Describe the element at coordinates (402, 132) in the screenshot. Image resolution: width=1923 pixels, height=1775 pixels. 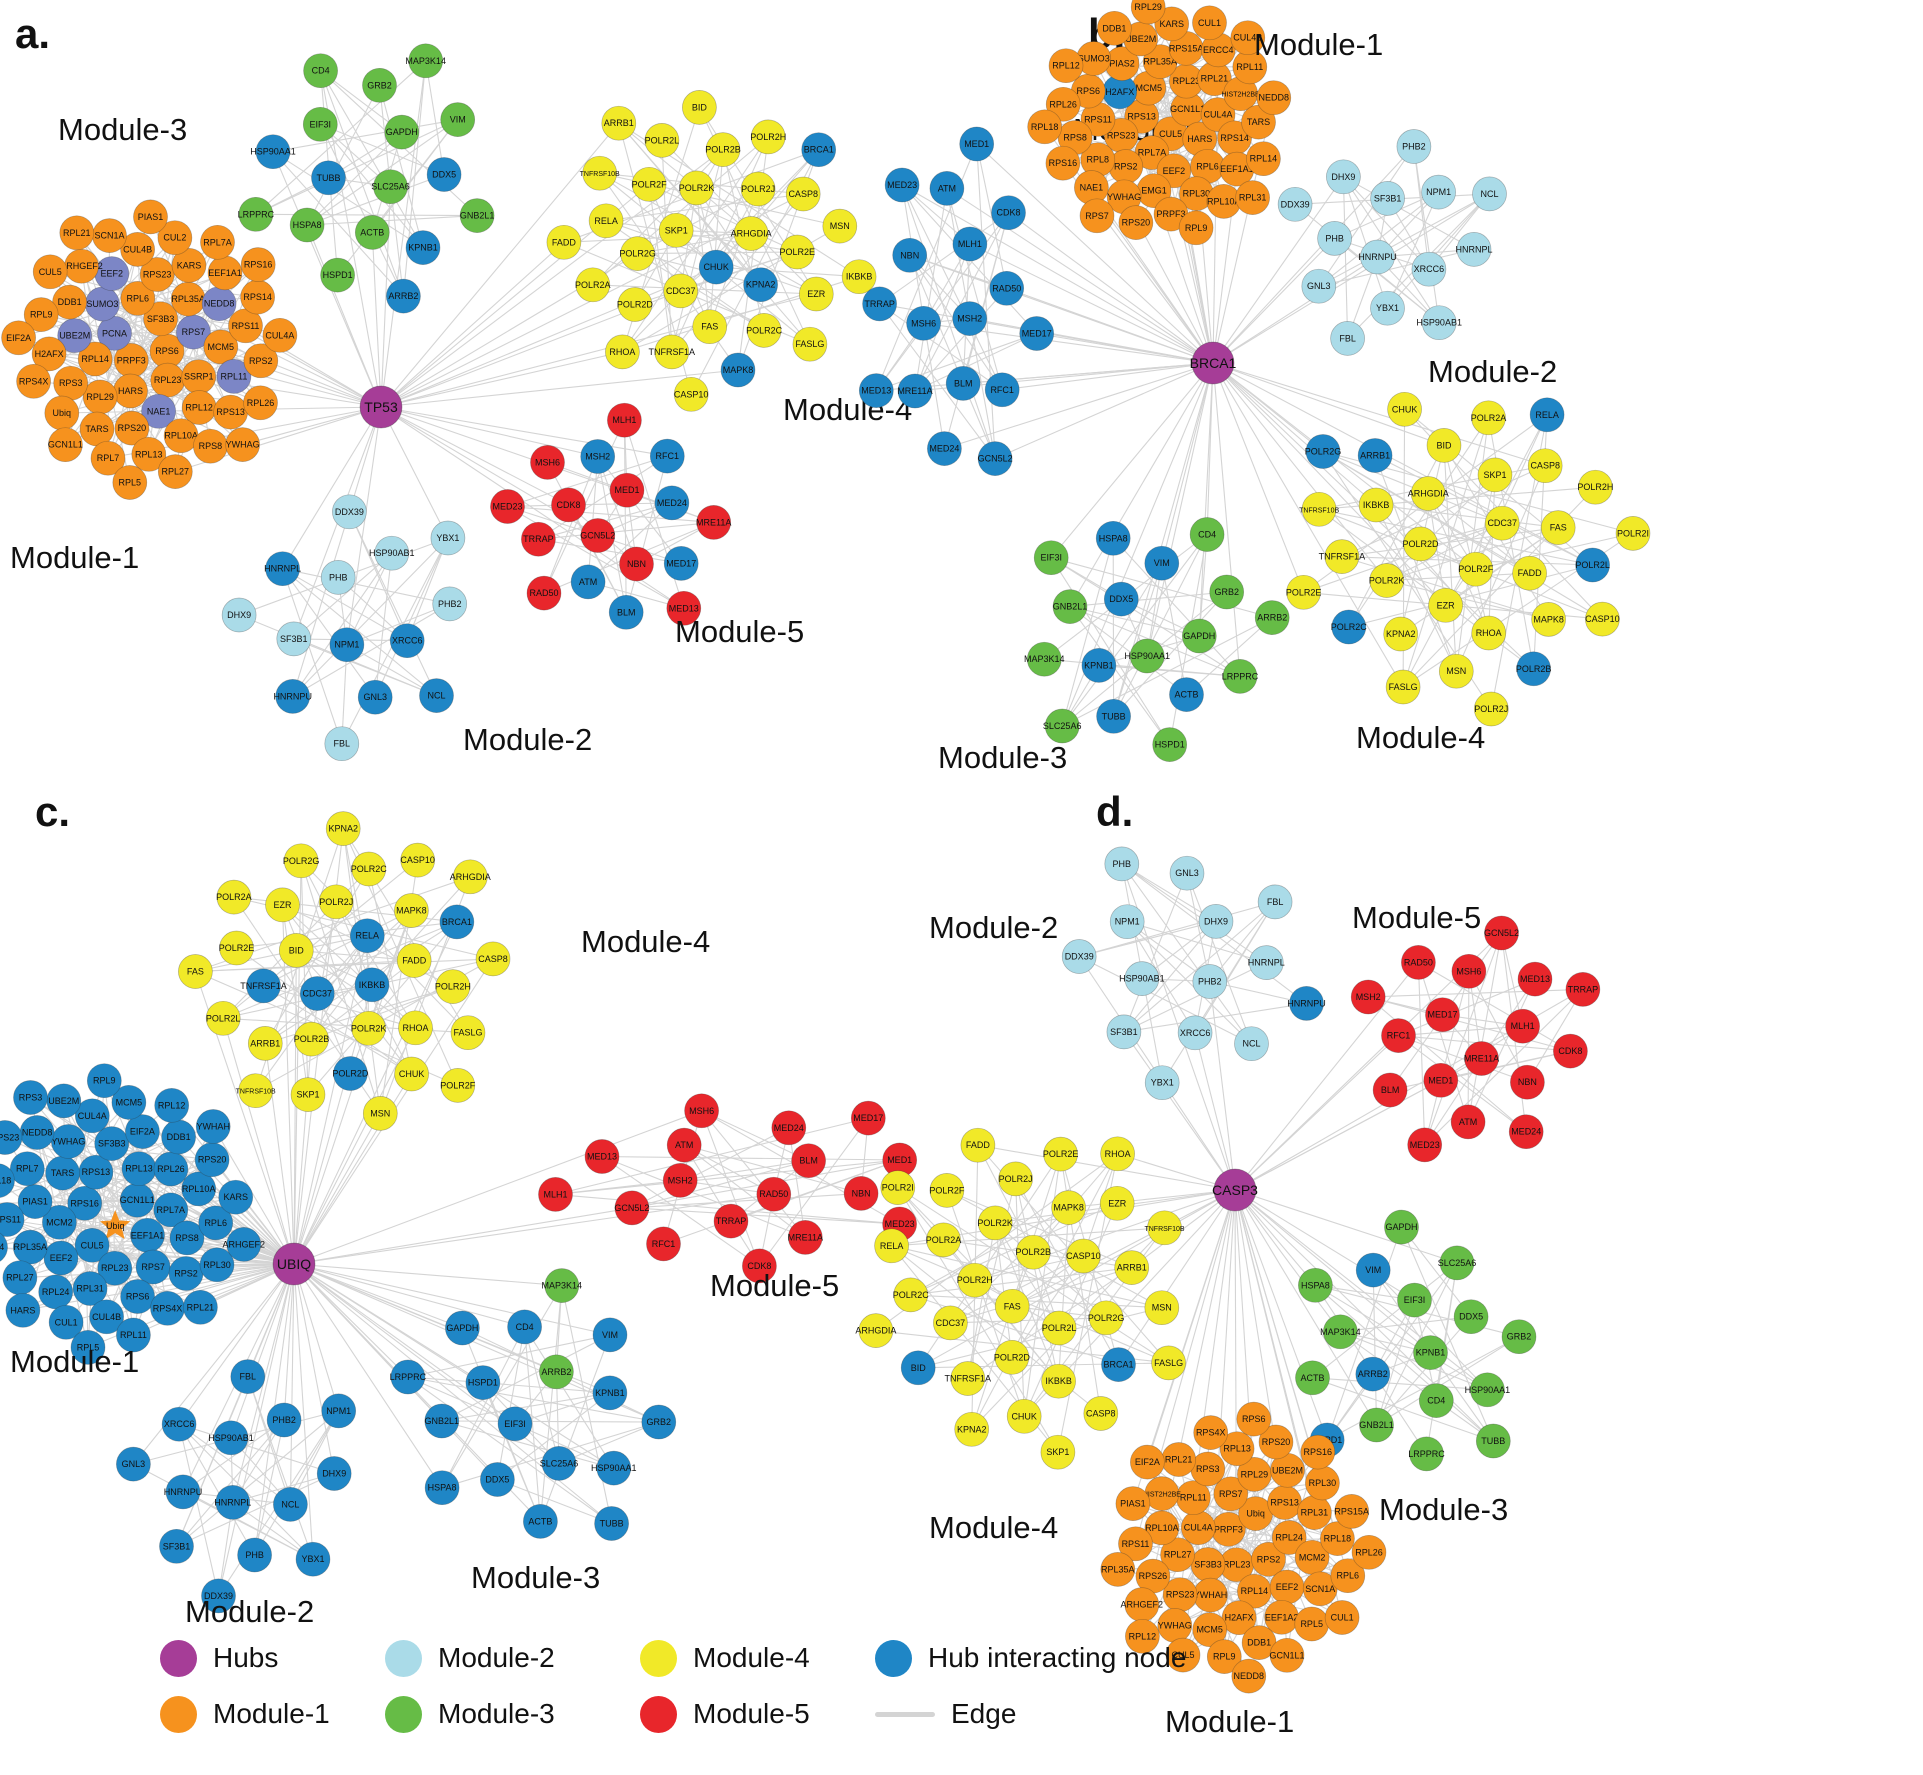
I see `network-node: GAPDH` at that location.